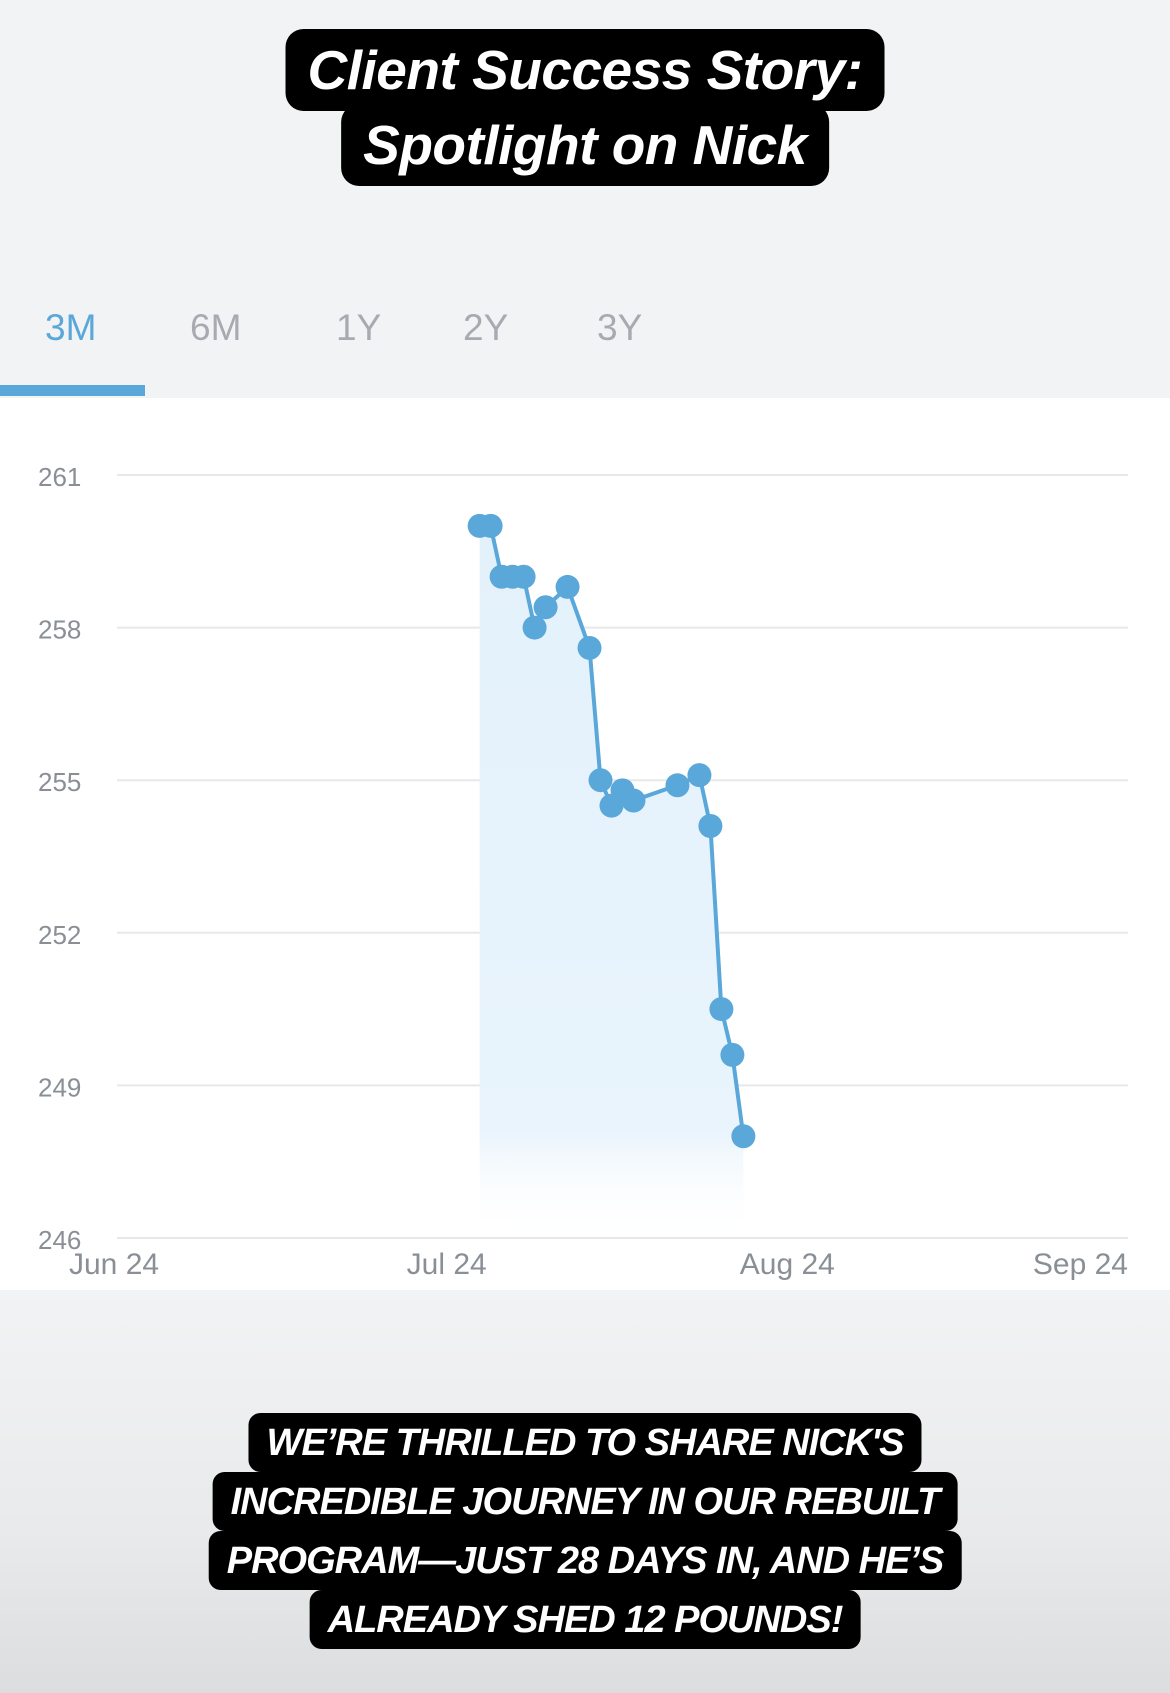 This screenshot has height=1693, width=1170. What do you see at coordinates (216, 327) in the screenshot?
I see `tab-6m: 6M` at bounding box center [216, 327].